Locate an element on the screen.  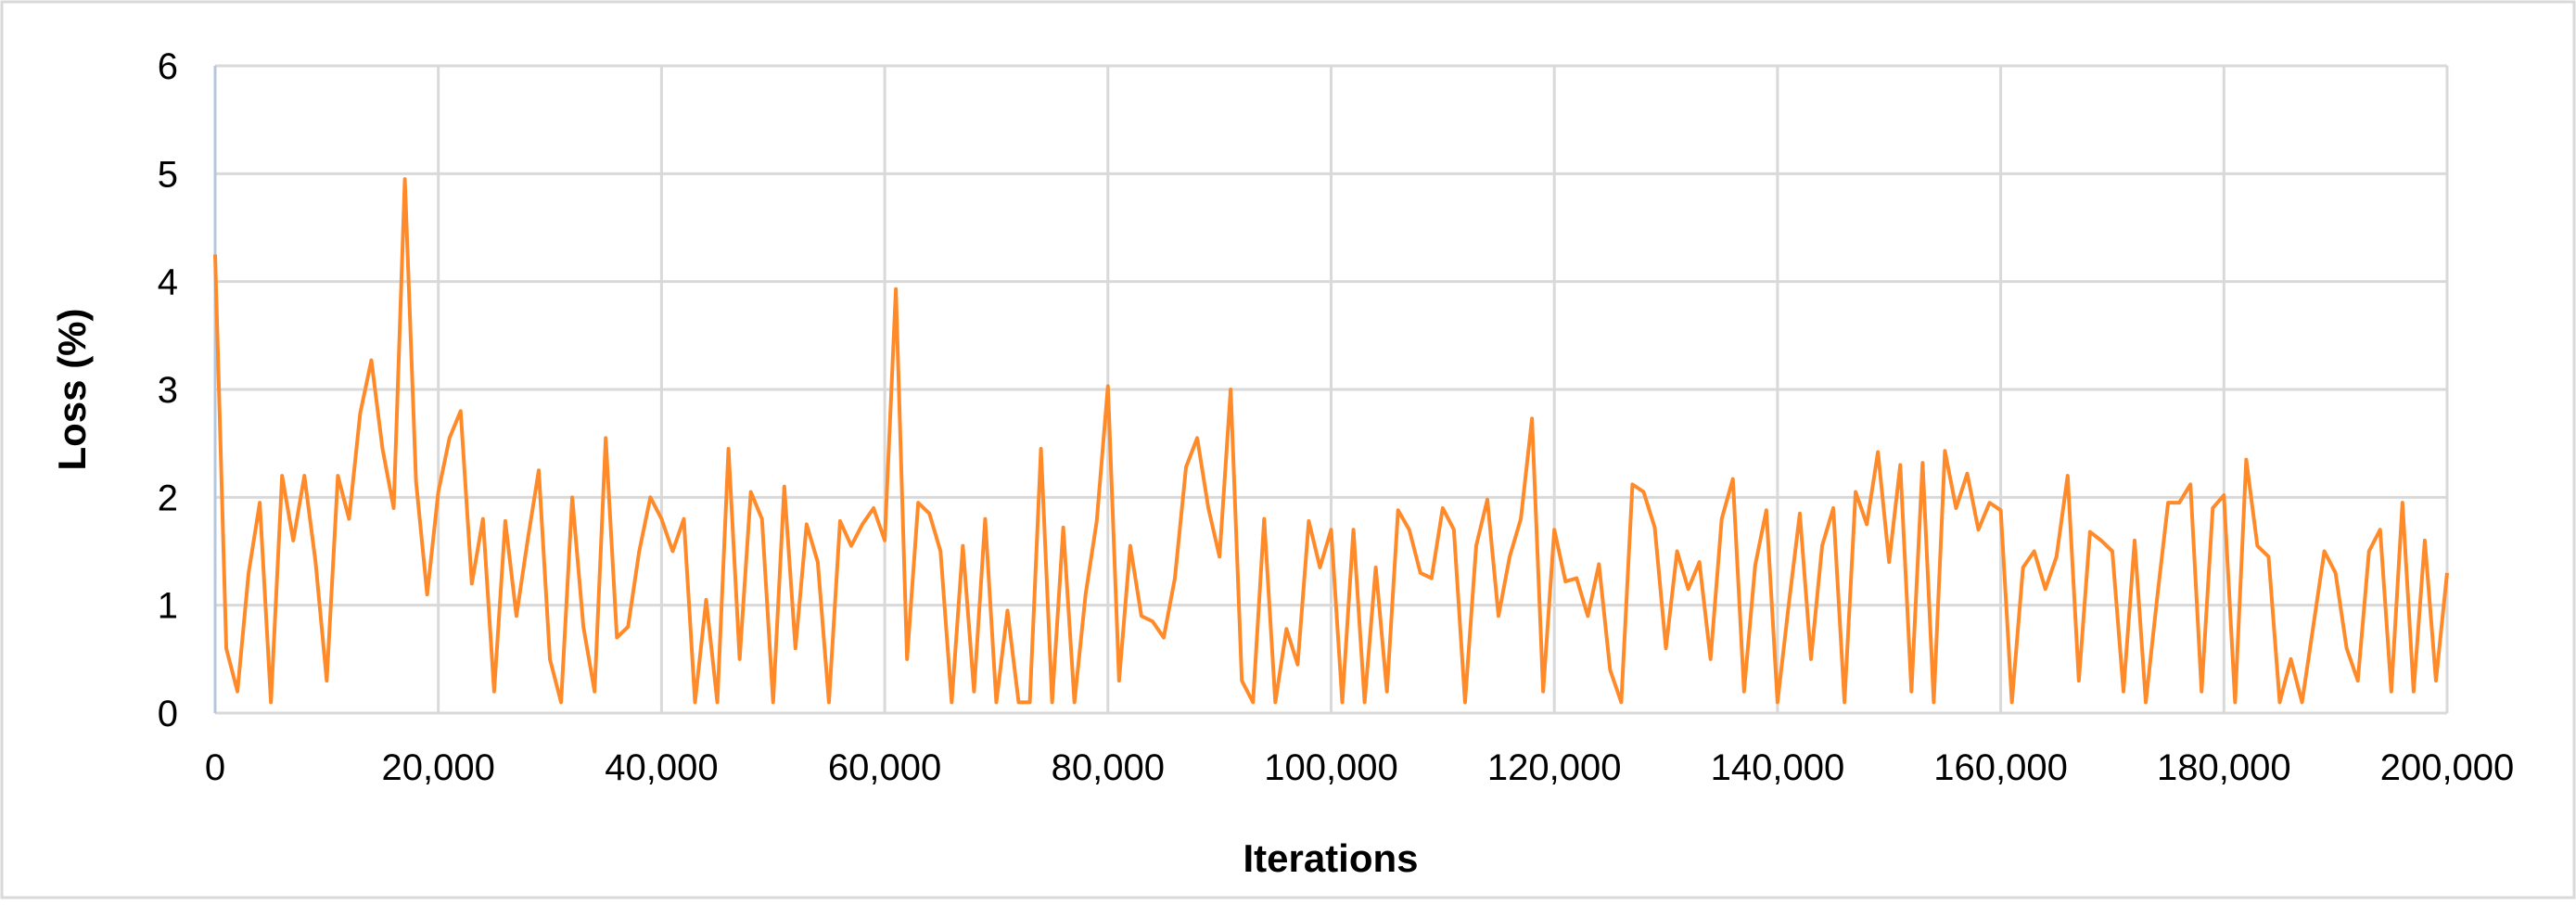
y-tick-label: 4 is located at coordinates (168, 282).